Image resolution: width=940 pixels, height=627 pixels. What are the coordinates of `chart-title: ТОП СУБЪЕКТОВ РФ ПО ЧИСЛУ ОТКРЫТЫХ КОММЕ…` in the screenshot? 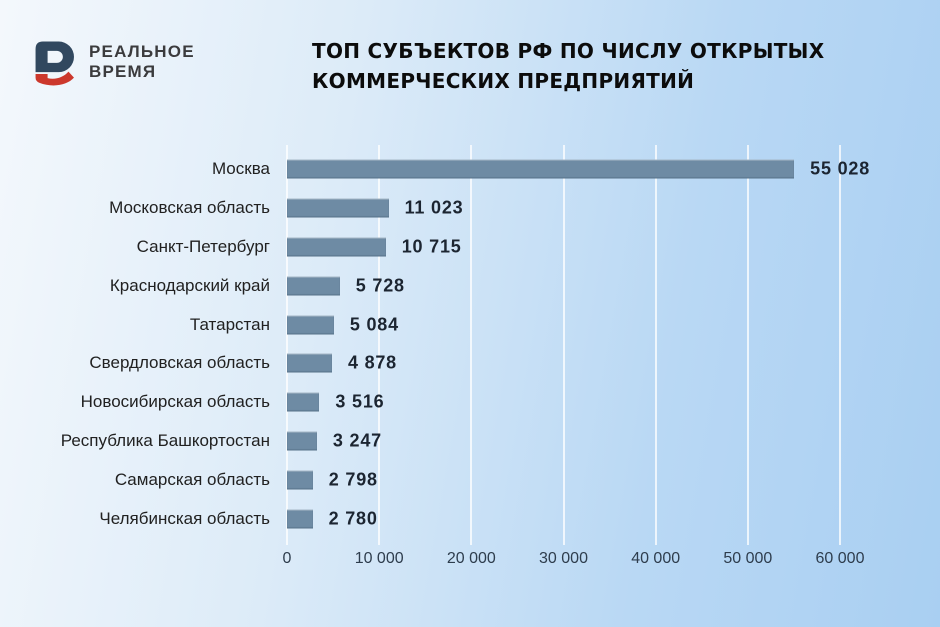 It's located at (602, 66).